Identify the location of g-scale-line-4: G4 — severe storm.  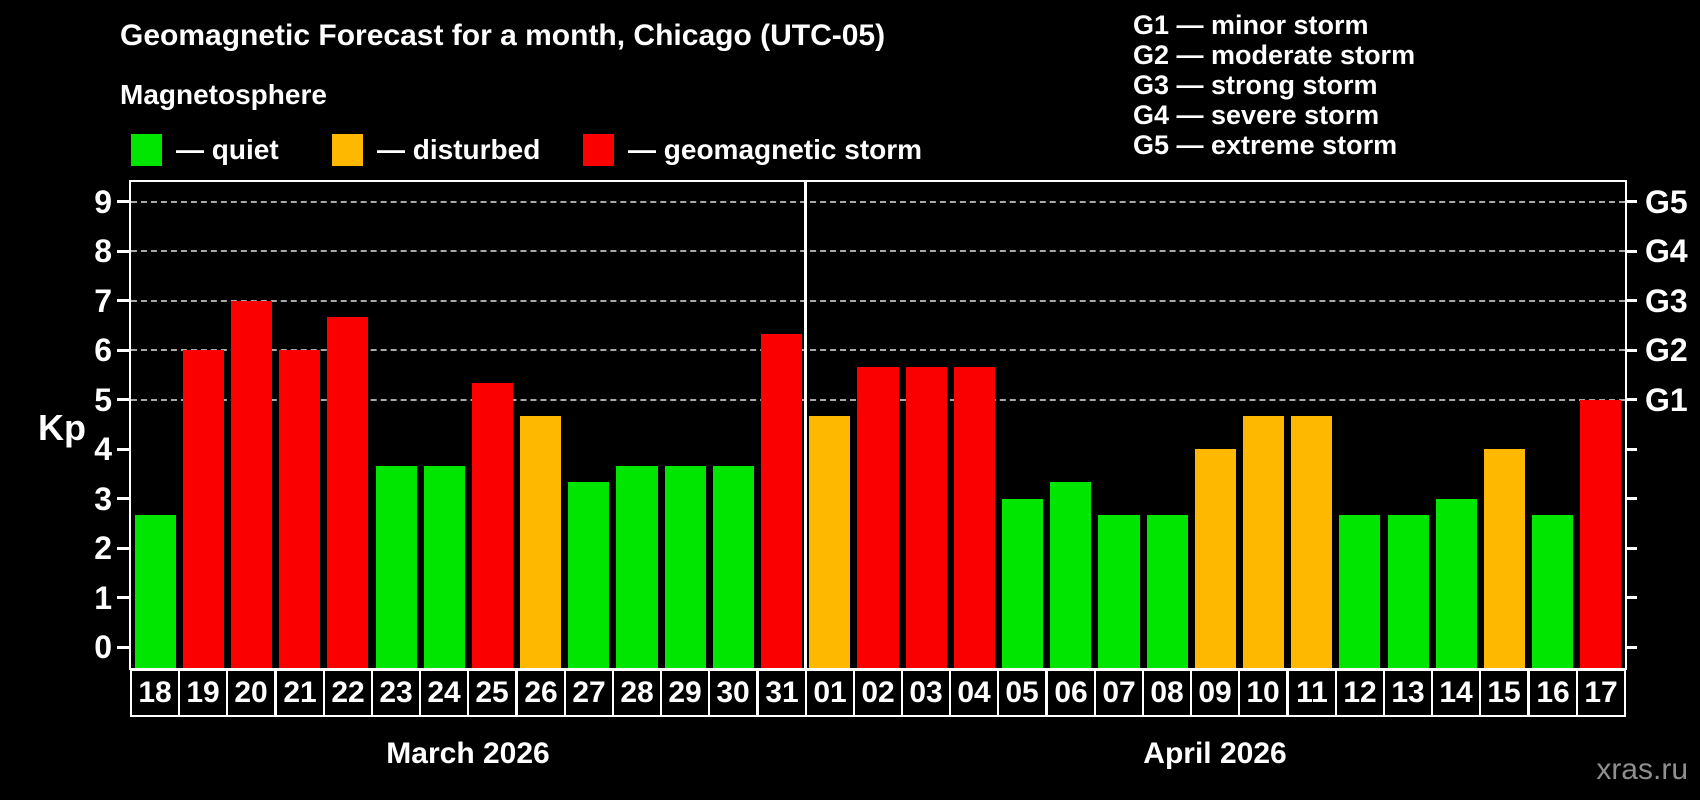
(1256, 115).